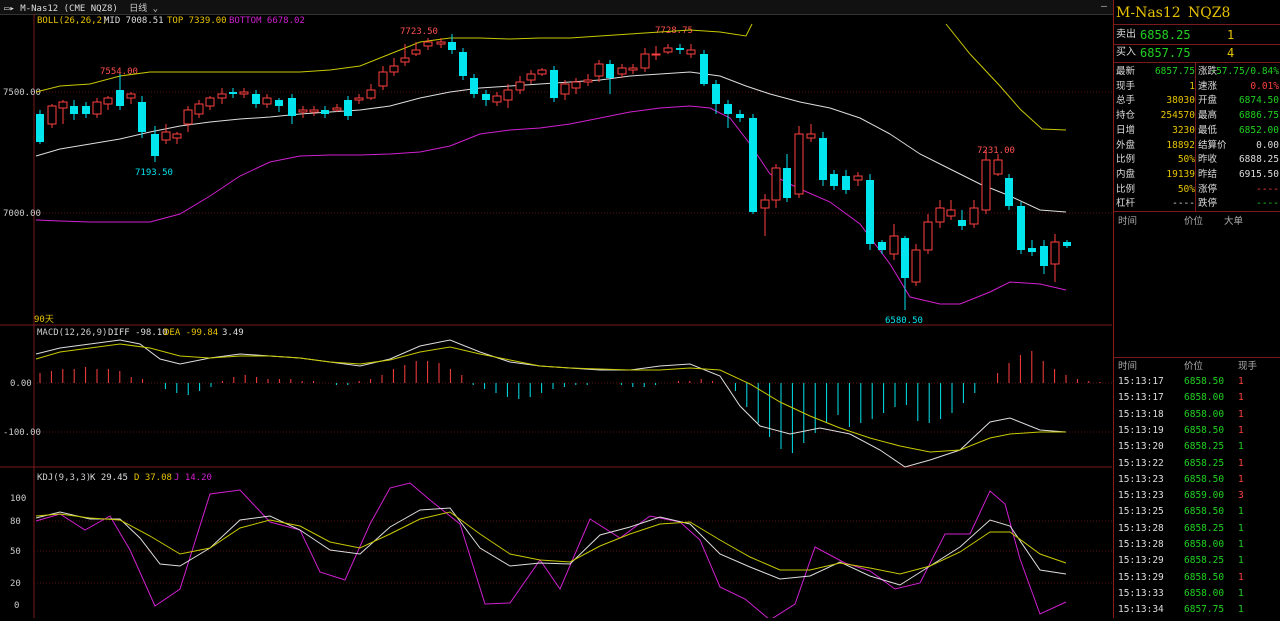 This screenshot has width=1280, height=621. I want to click on kdj-j: J 14.20, so click(193, 478).